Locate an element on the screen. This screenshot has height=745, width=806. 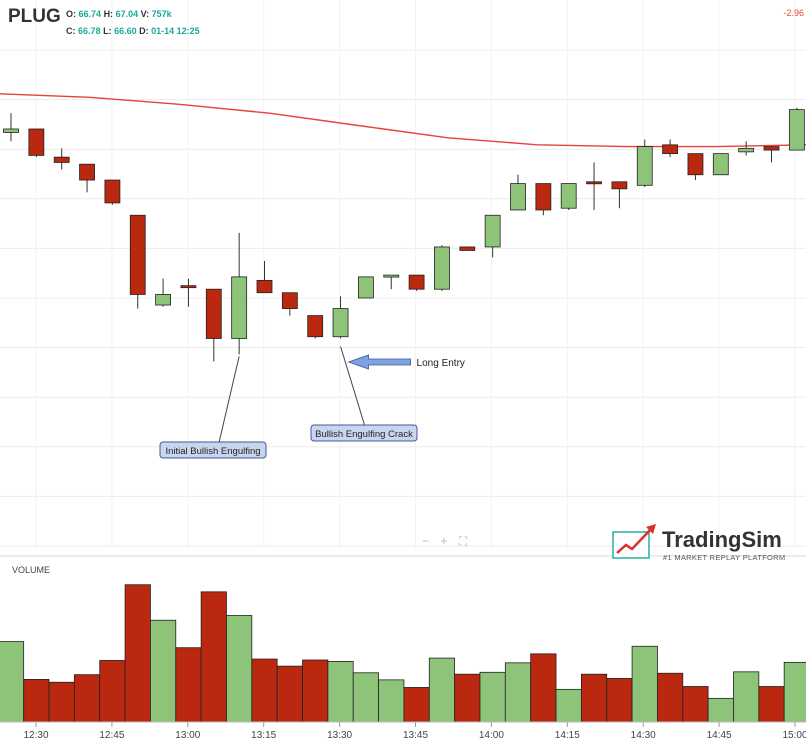
zoom-out-button: − is located at coordinates (426, 541).